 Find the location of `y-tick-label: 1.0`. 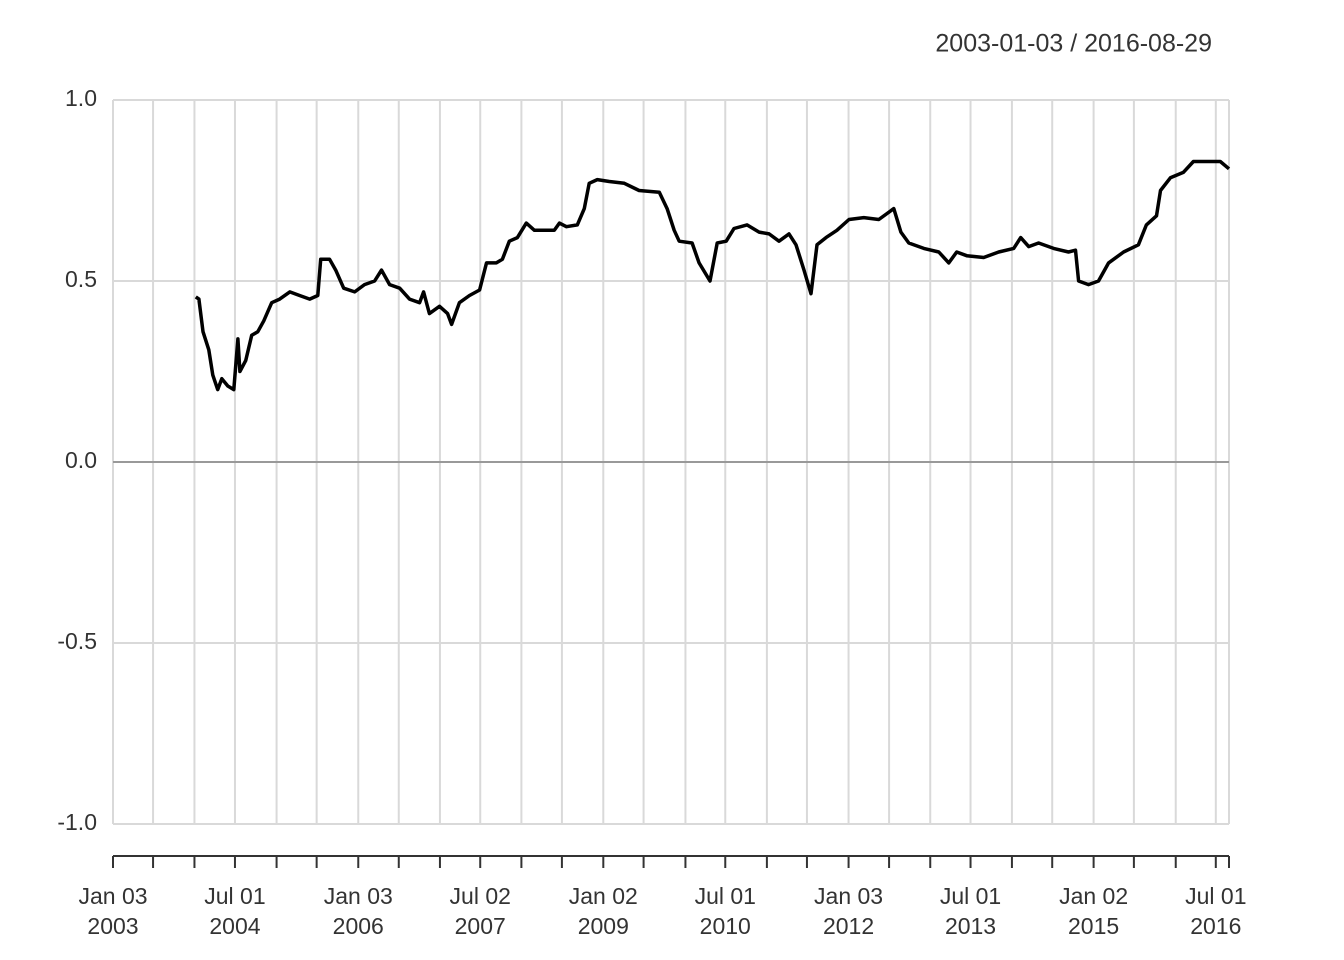

y-tick-label: 1.0 is located at coordinates (81, 98).